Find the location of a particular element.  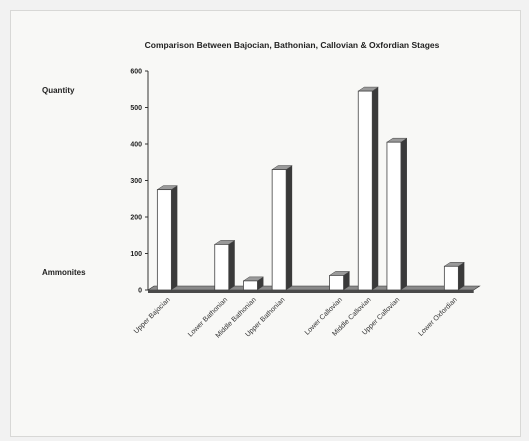

y-axis-label-ammonites: Ammonites is located at coordinates (64, 272).